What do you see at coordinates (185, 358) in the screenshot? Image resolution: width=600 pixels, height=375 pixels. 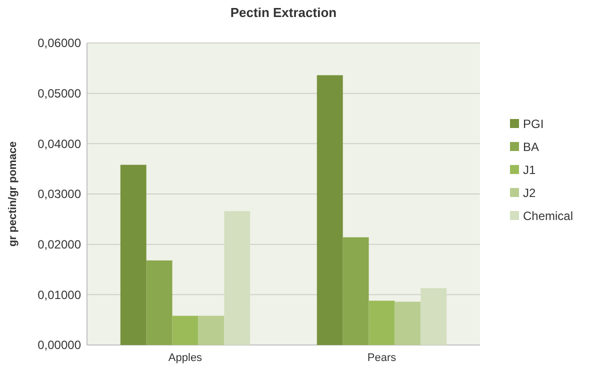 I see `x-tick-label: Apples` at bounding box center [185, 358].